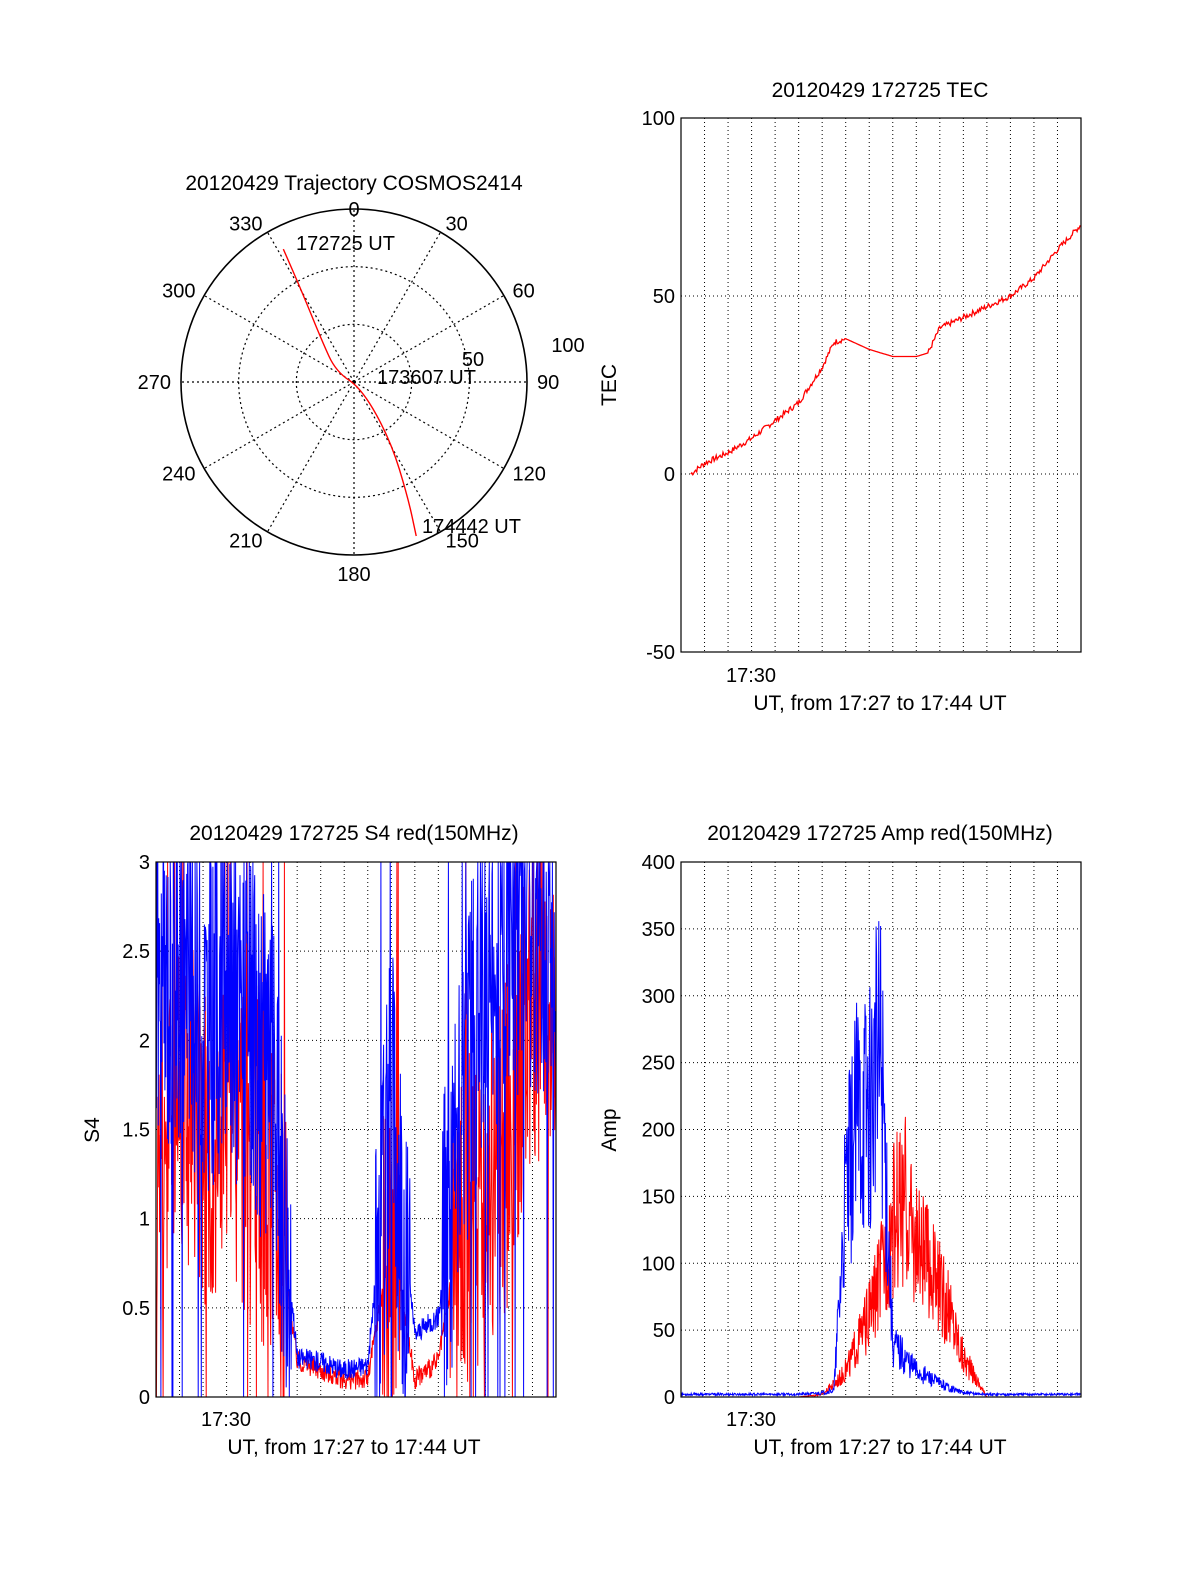 The width and height of the screenshot is (1200, 1575). What do you see at coordinates (660, 653) in the screenshot?
I see `tec-yticks-label-0: -50` at bounding box center [660, 653].